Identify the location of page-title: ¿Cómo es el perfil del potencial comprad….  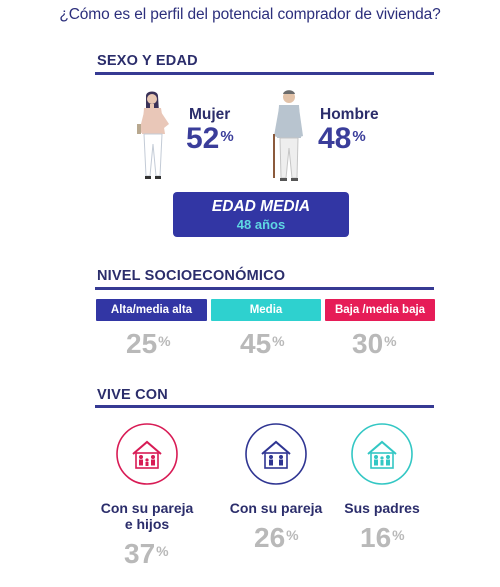
(250, 14).